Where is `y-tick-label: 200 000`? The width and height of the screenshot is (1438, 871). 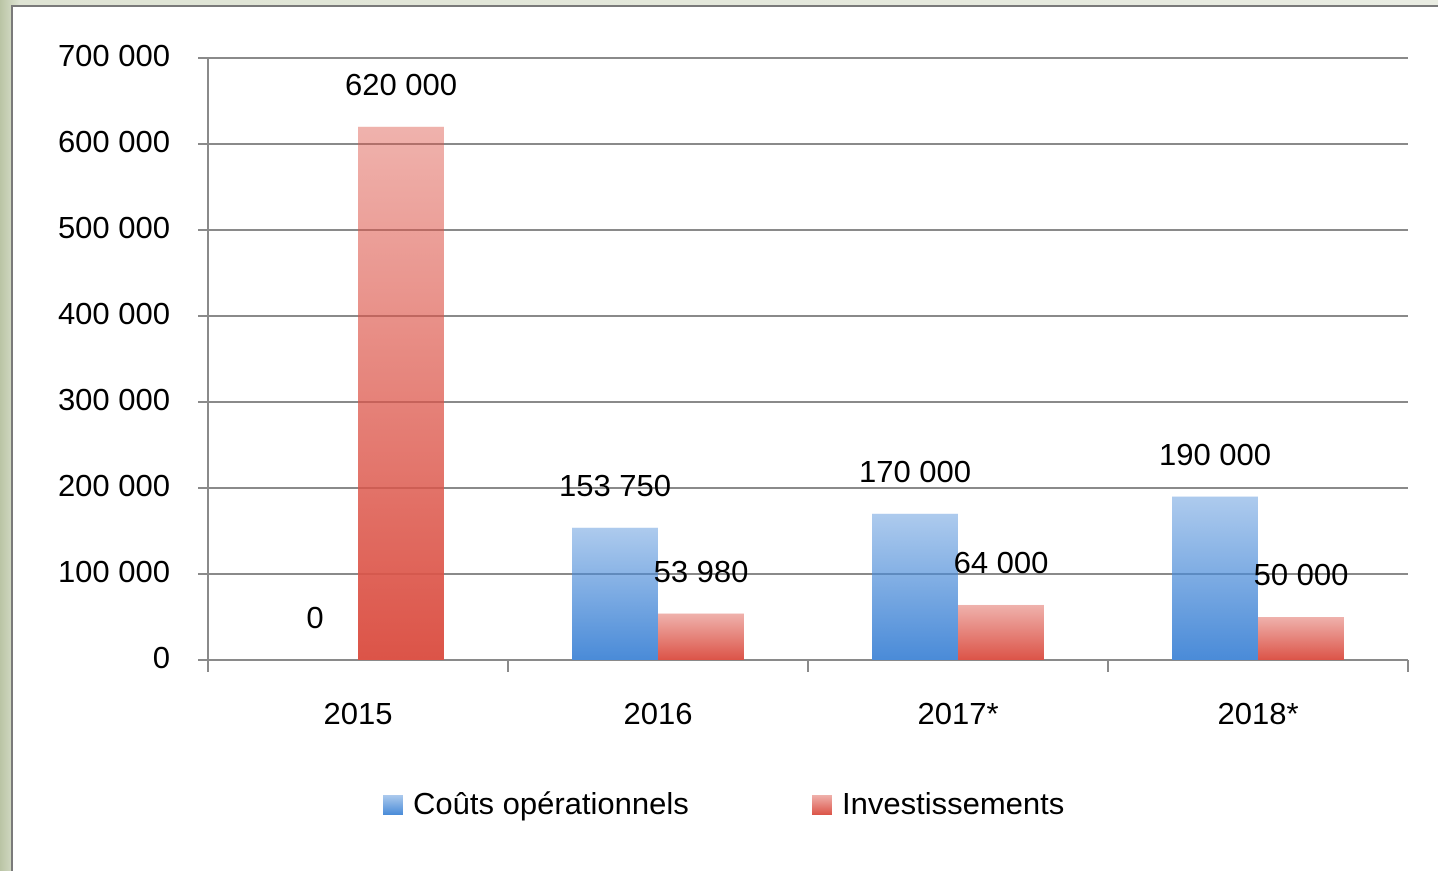
y-tick-label: 200 000 is located at coordinates (114, 485).